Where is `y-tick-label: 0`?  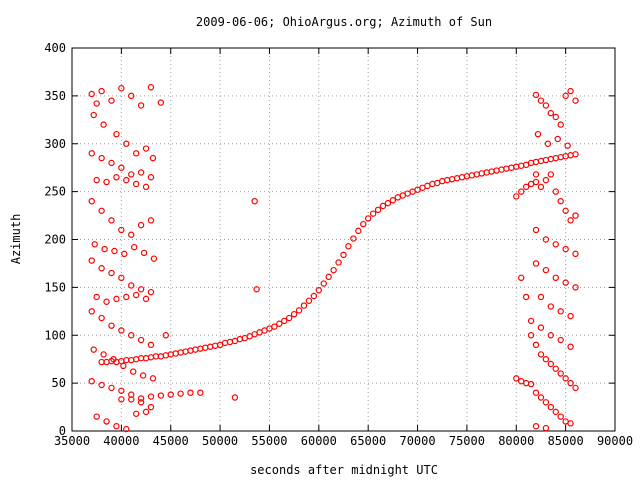 y-tick-label: 0 is located at coordinates (62, 431).